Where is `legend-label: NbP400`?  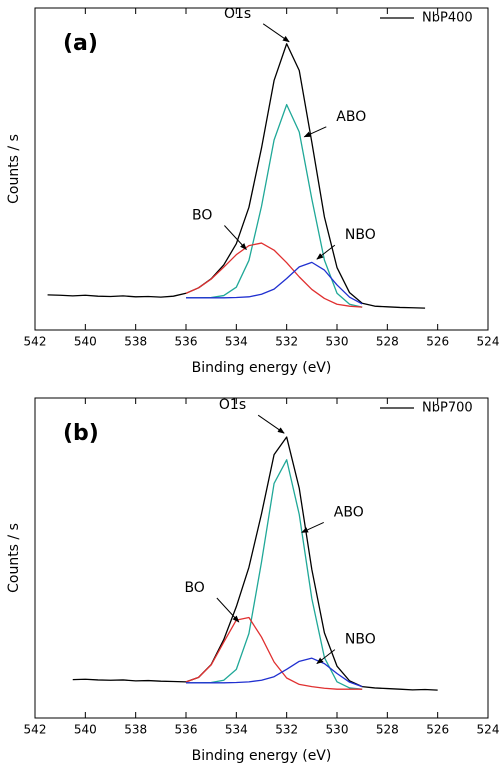 legend-label: NbP400 is located at coordinates (447, 18).